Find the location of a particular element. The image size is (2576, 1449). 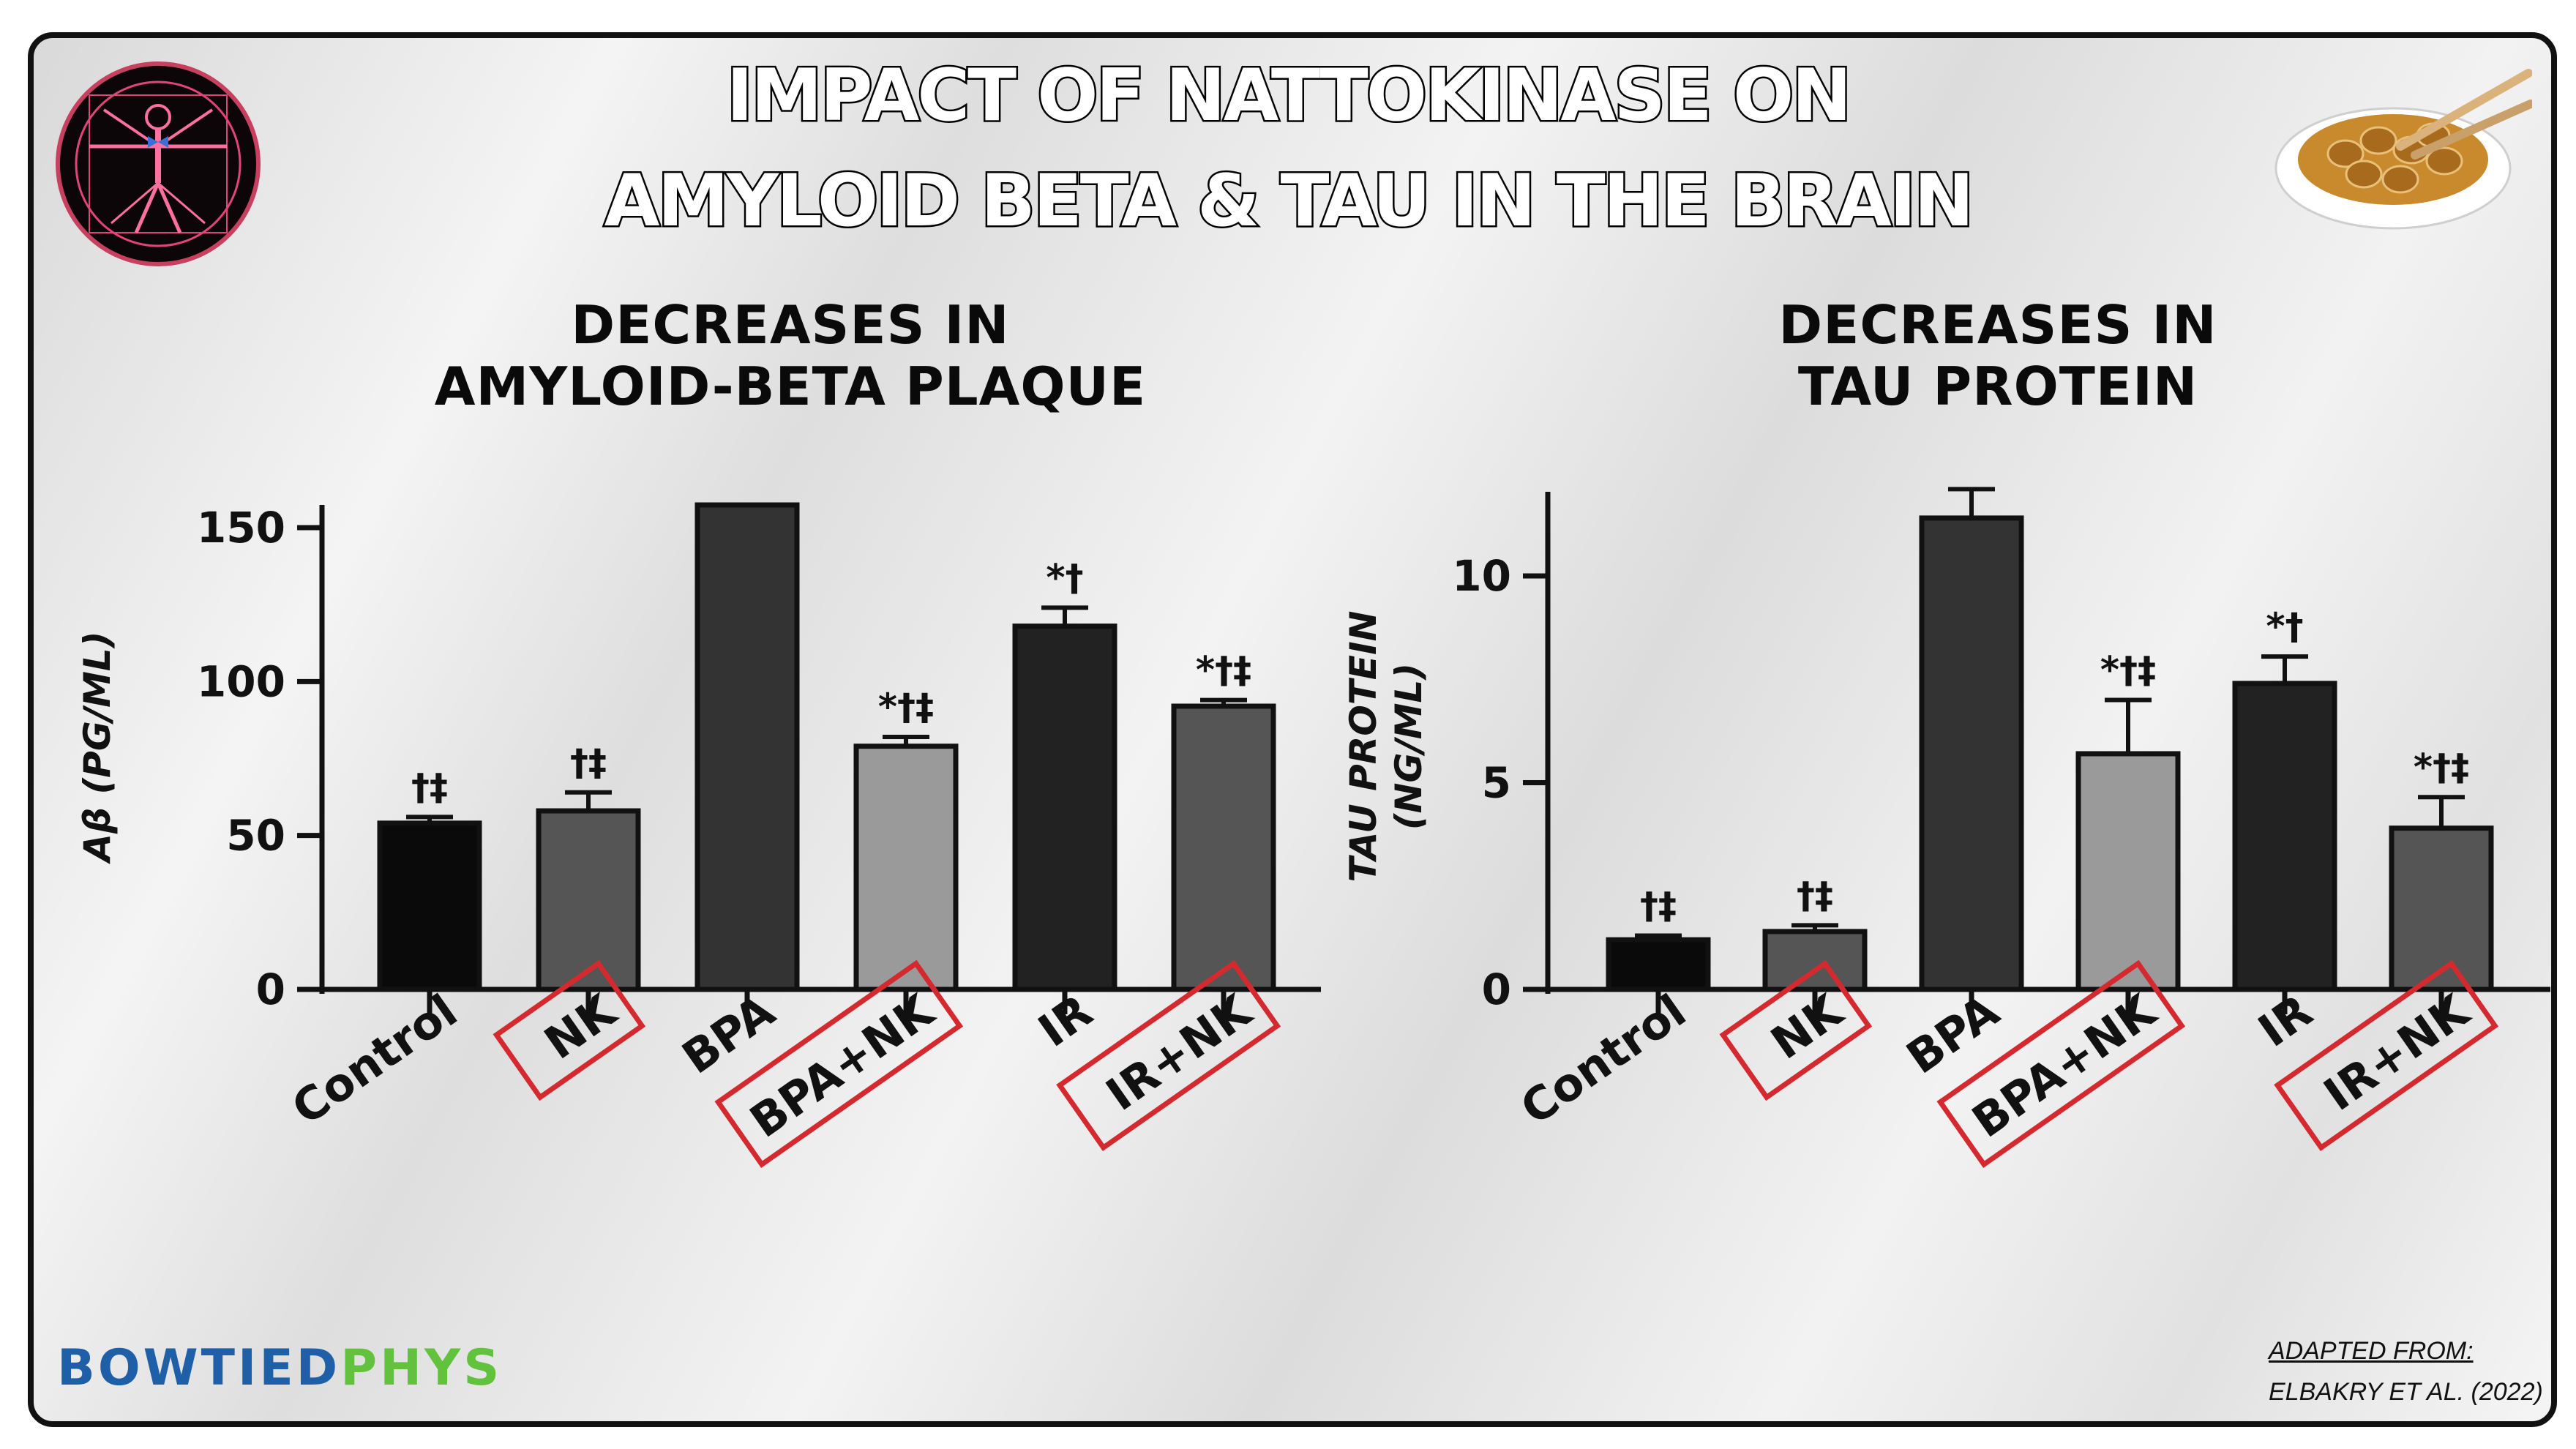

right-subtitle-line2: TAU PROTEIN is located at coordinates (1997, 386).